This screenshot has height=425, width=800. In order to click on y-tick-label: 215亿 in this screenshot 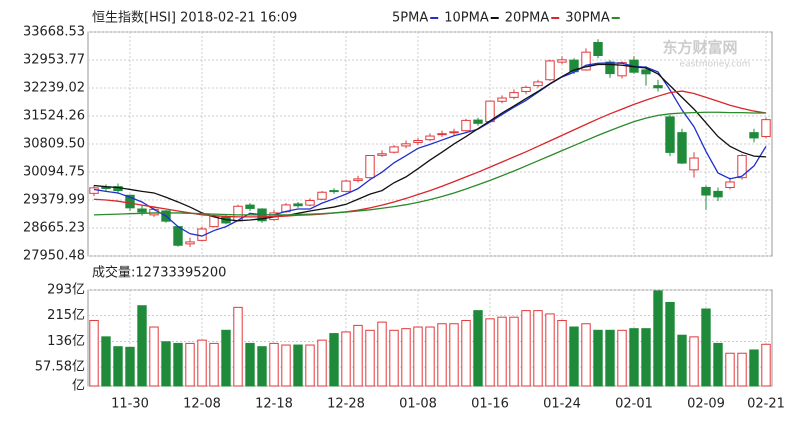, I will do `click(66, 315)`.